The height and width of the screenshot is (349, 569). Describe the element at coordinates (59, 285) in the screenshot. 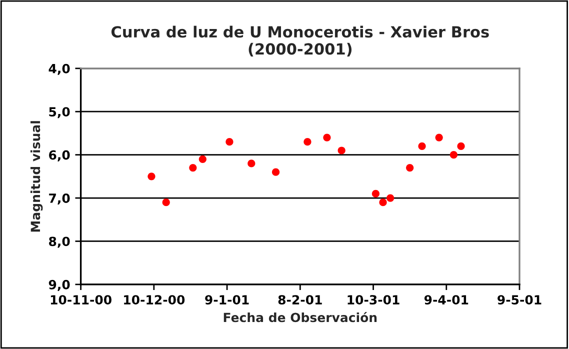

I see `y-tick-label: 9,0` at that location.